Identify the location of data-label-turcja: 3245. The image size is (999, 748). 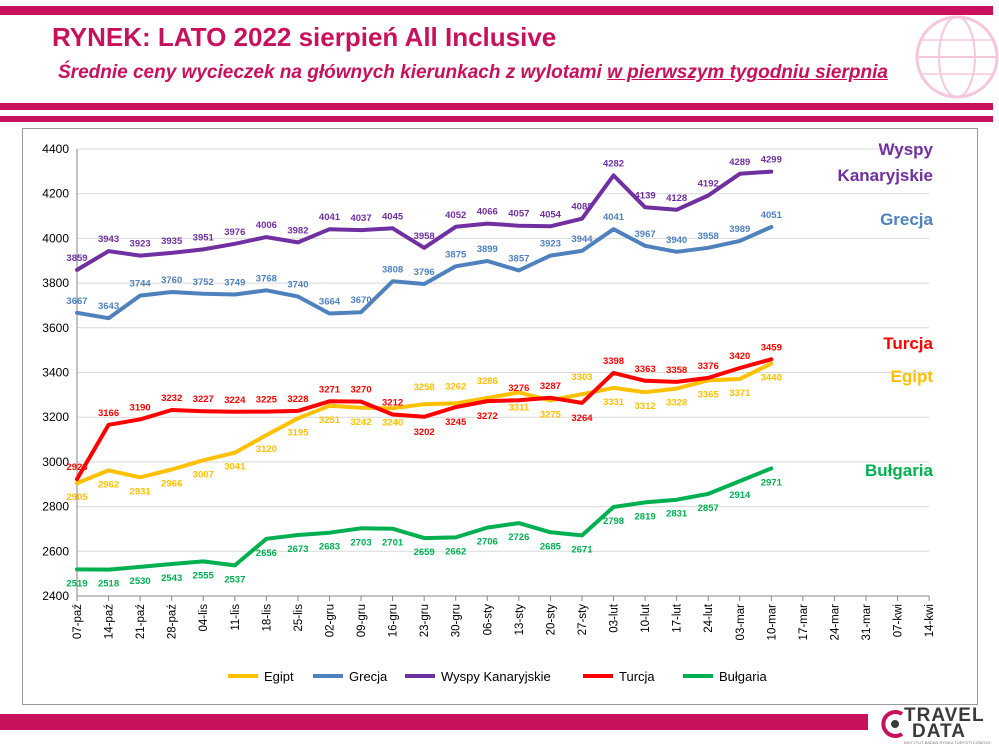
(456, 422).